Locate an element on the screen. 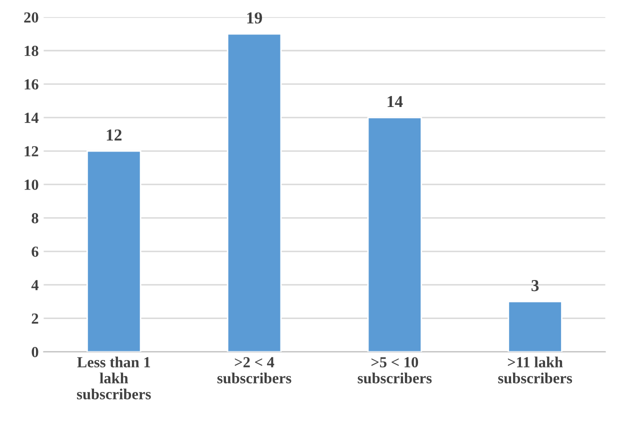 The width and height of the screenshot is (624, 429). y-tick-label: 14 is located at coordinates (31, 117).